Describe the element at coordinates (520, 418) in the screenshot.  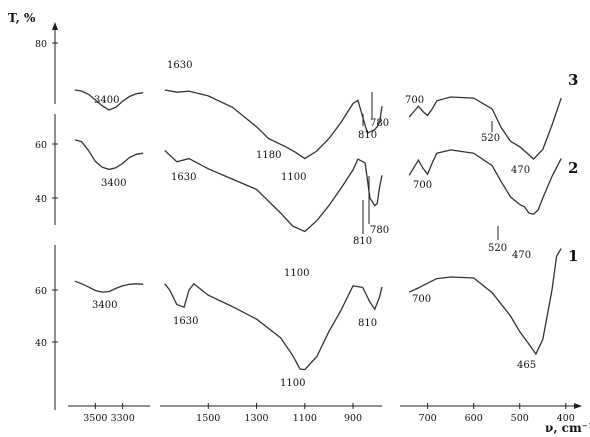
I see `x-tick-label: 500` at that location.